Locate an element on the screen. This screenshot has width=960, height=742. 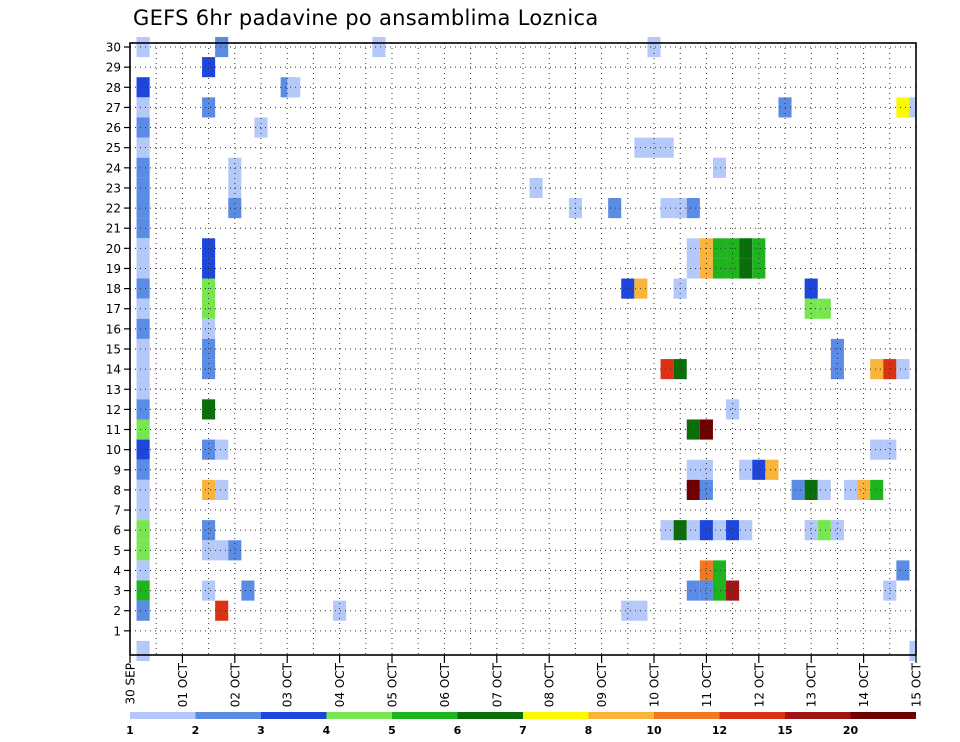
x-tick-label: 12 OCT is located at coordinates (759, 684).